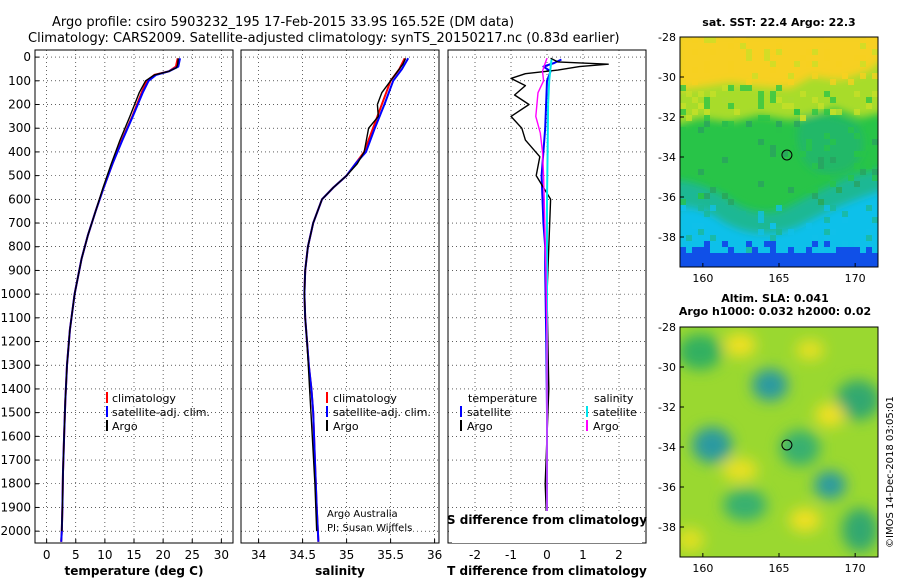 The image size is (900, 580). I want to click on sla-profile-location-marker, so click(787, 445).